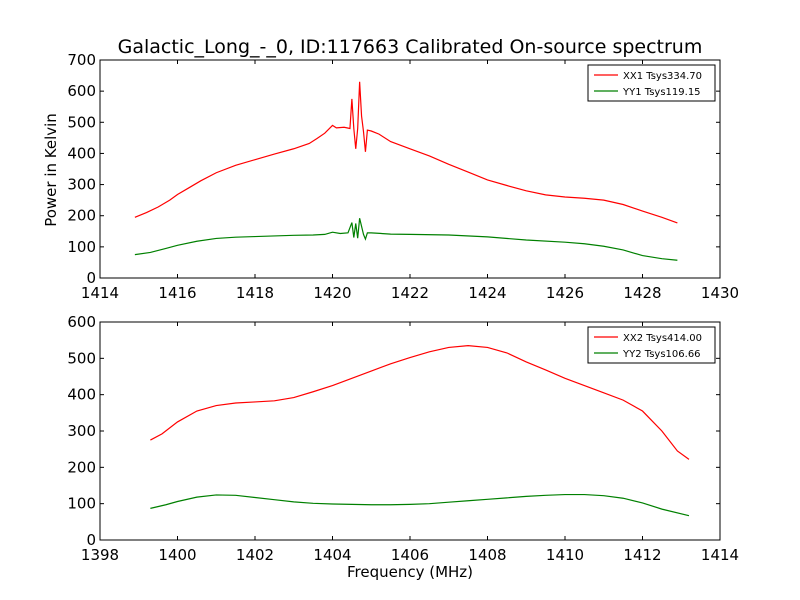 The width and height of the screenshot is (800, 600). What do you see at coordinates (81, 60) in the screenshot?
I see `y-tick-label: 700` at bounding box center [81, 60].